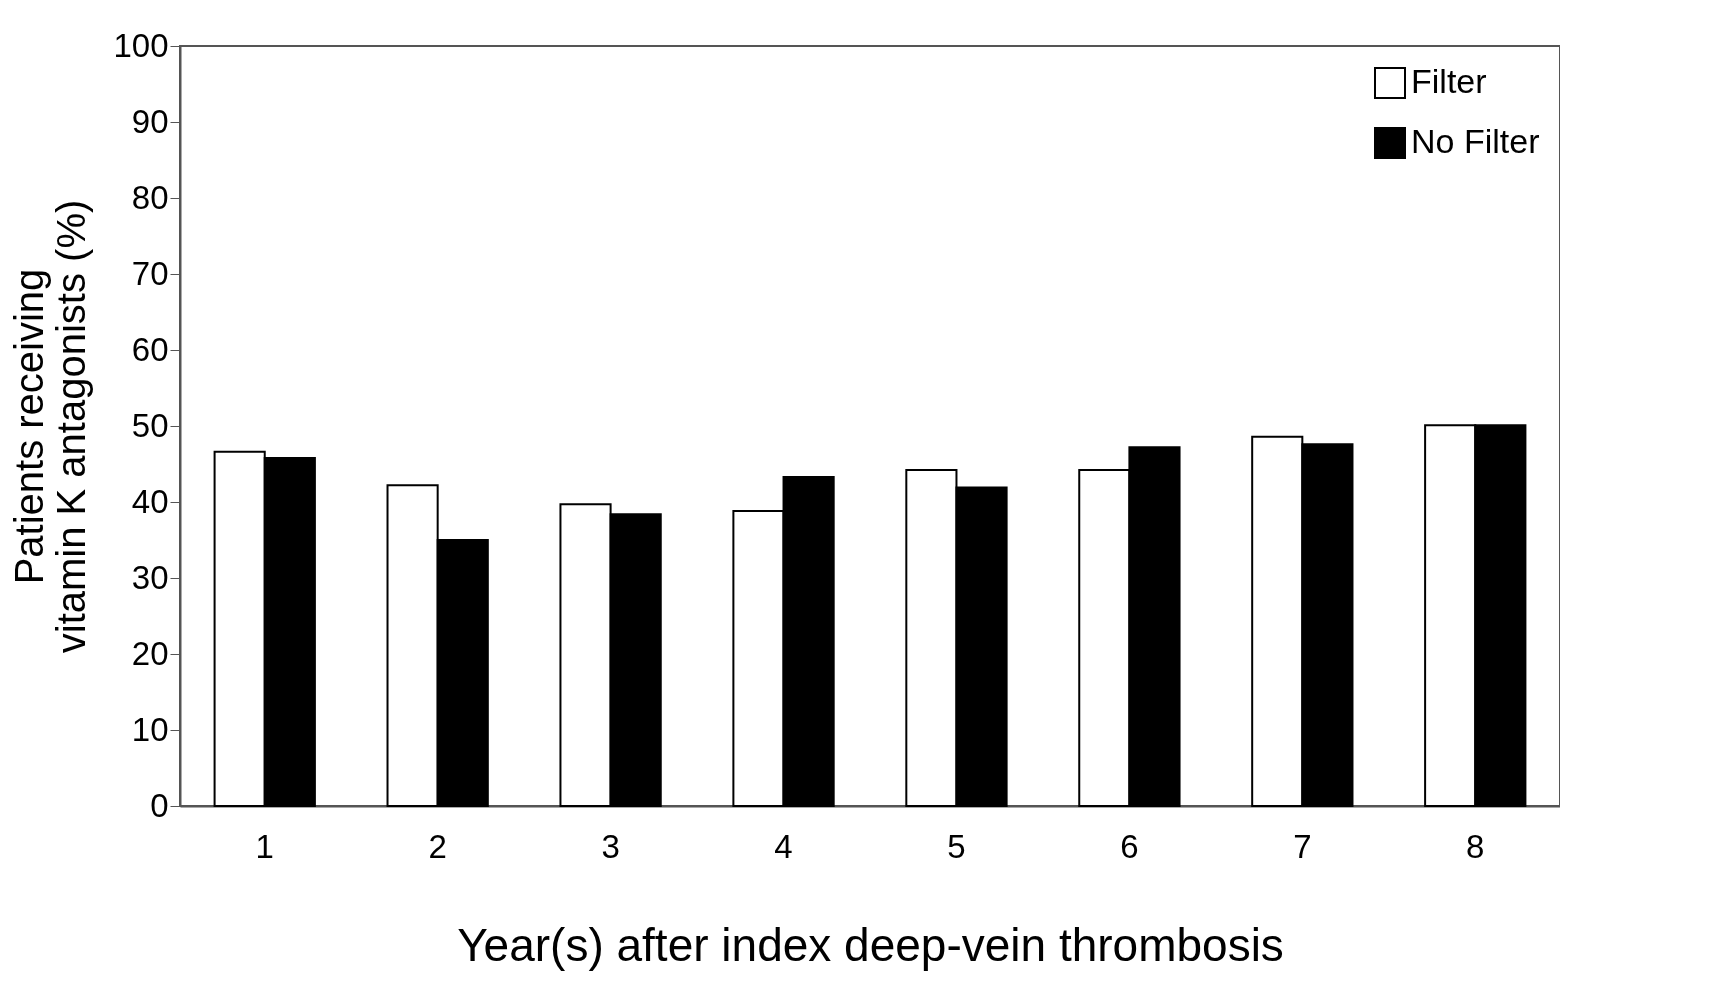  What do you see at coordinates (1302, 846) in the screenshot?
I see `x-tick-label: 7` at bounding box center [1302, 846].